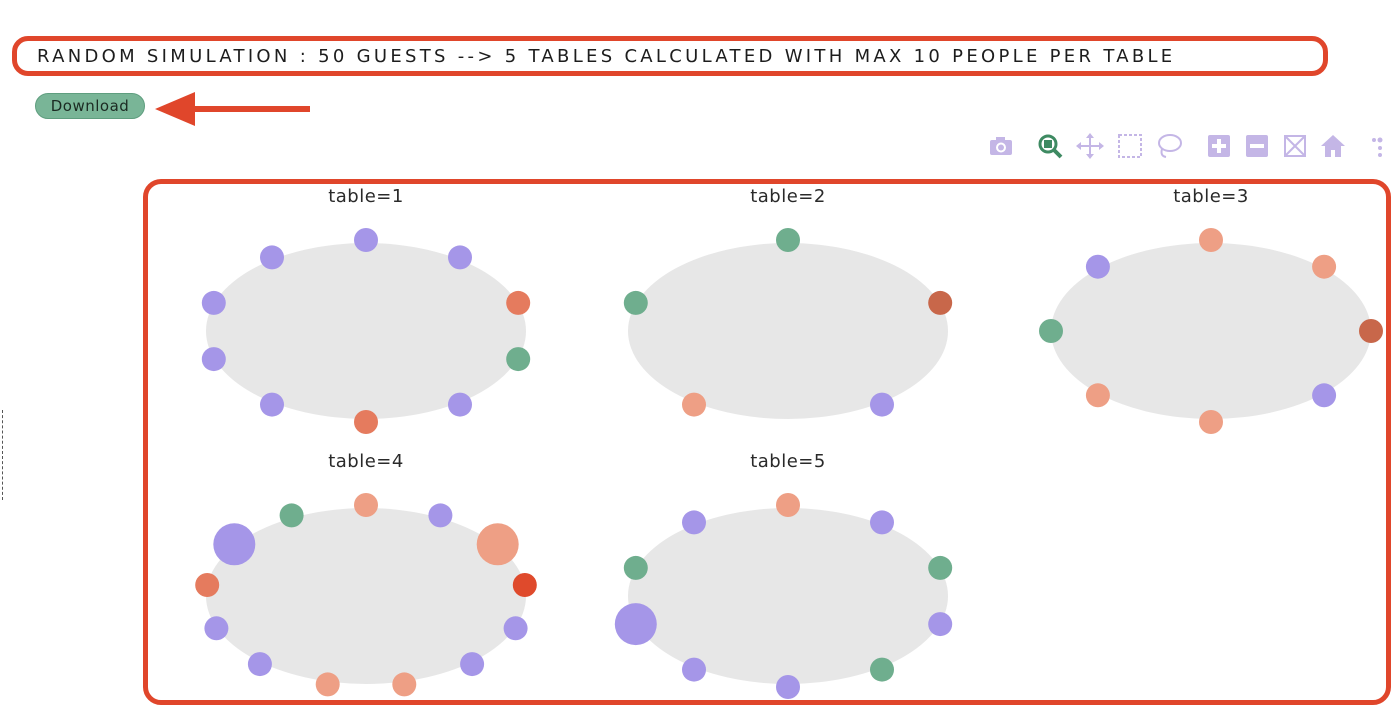  Describe the element at coordinates (1190, 146) in the screenshot. I see `plot-modebar` at that location.